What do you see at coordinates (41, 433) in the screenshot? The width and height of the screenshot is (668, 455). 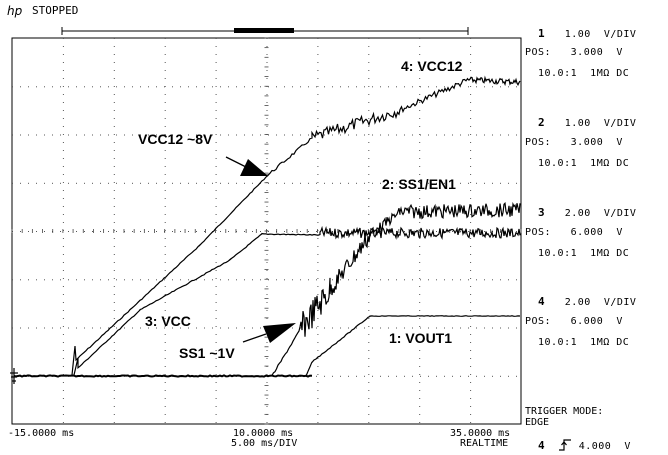 I see `time-left: -15.0000 ms` at bounding box center [41, 433].